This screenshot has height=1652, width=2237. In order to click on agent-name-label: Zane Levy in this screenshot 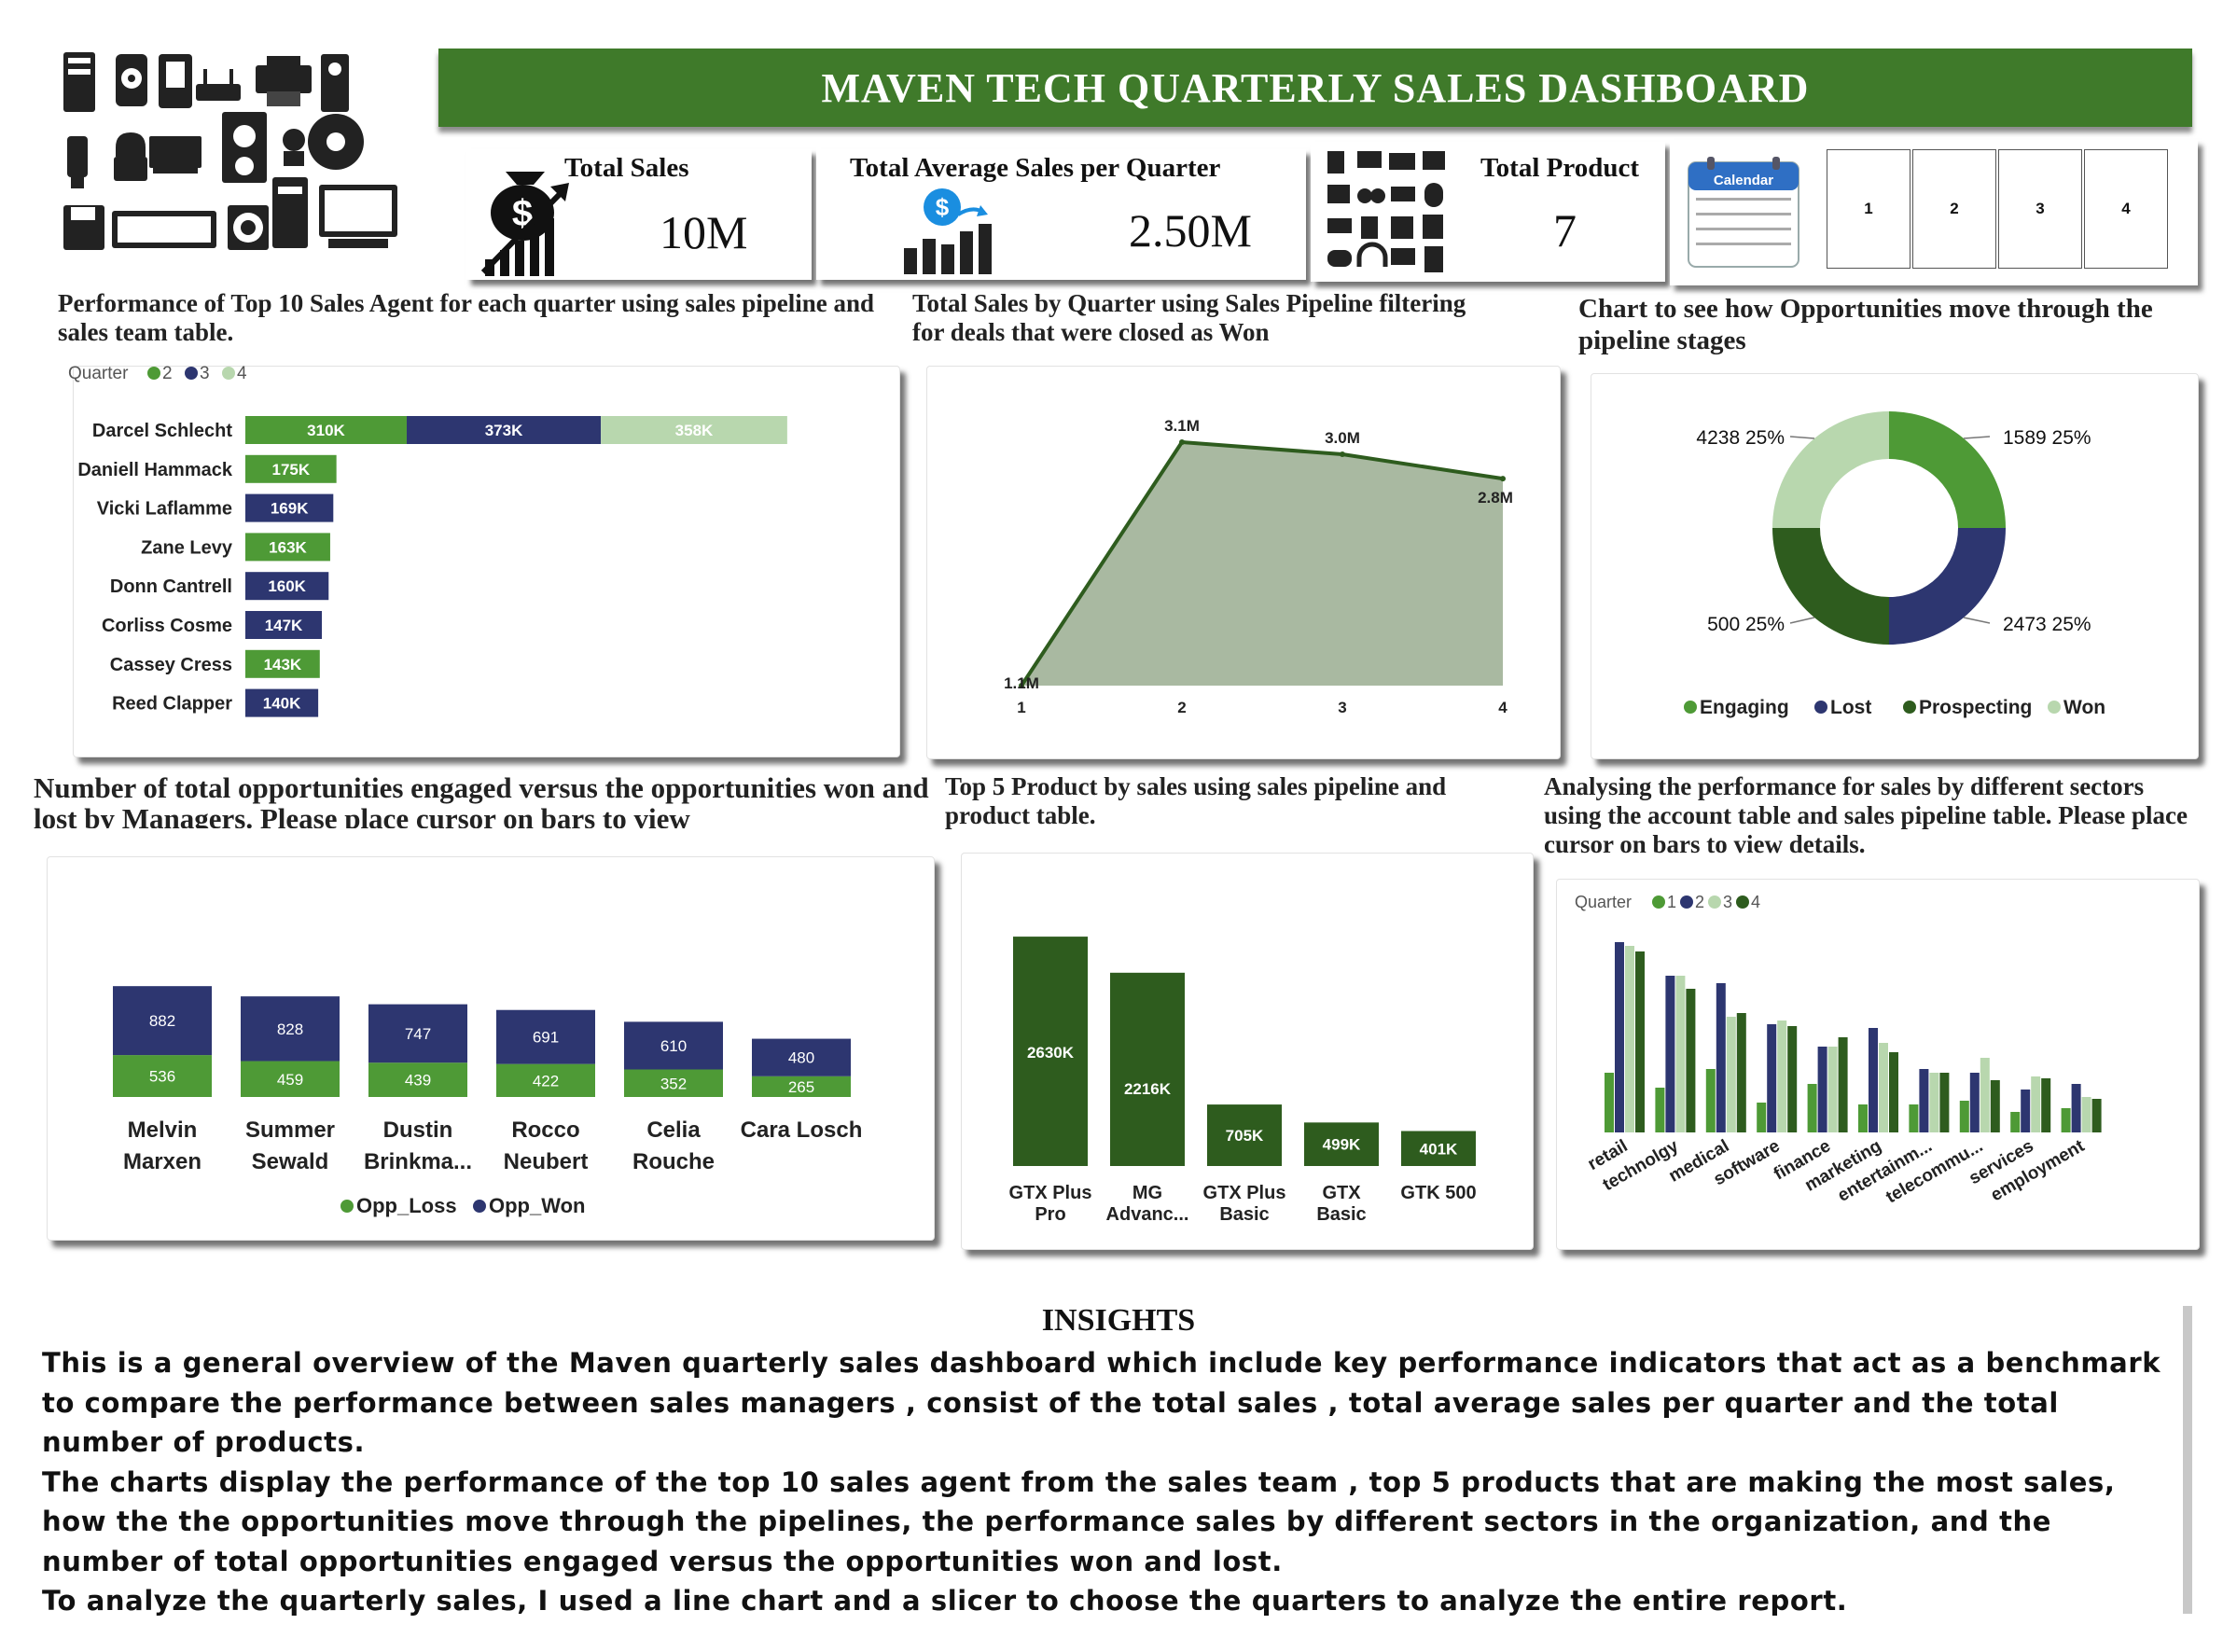, I will do `click(187, 548)`.